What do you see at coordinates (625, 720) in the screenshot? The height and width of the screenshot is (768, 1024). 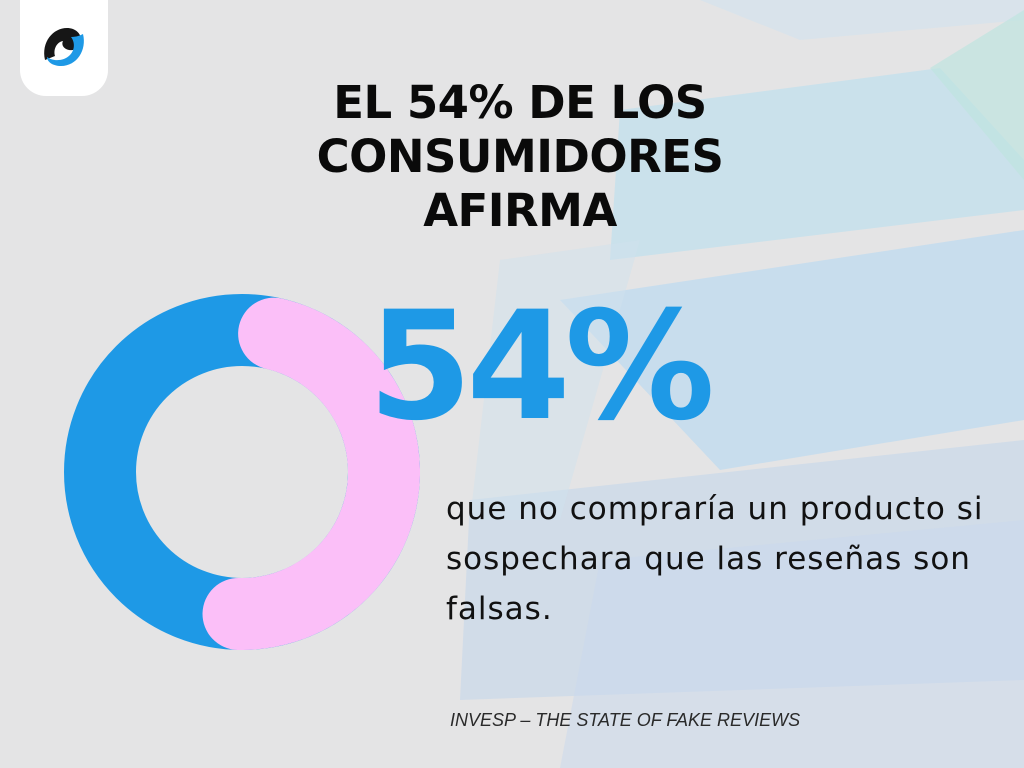 I see `source-citation: INVESP – THE STATE OF FAKE REVIEWS` at bounding box center [625, 720].